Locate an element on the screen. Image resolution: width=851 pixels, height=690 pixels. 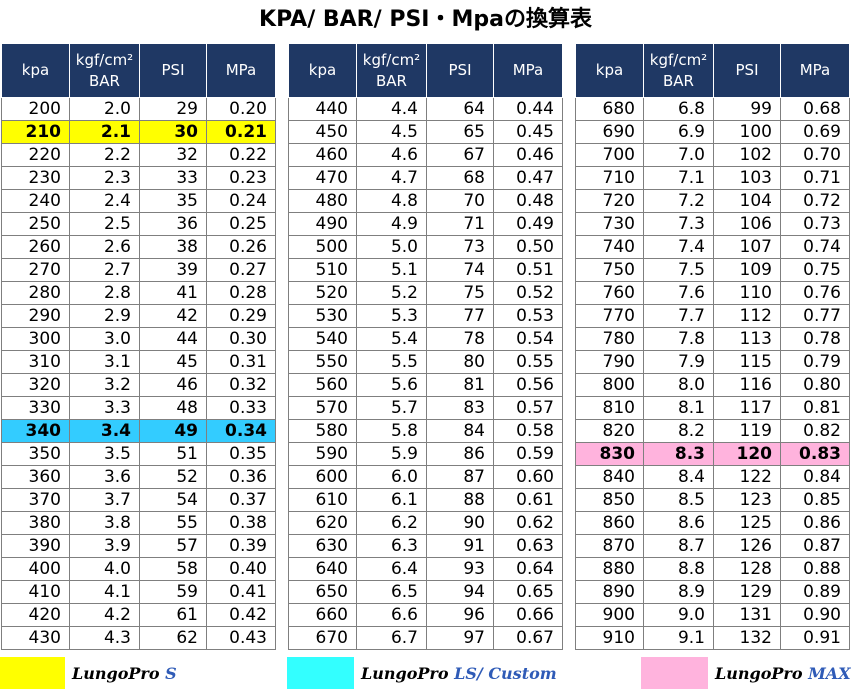
table-row: 320 3.2 46 0.32 is located at coordinates (138, 385).